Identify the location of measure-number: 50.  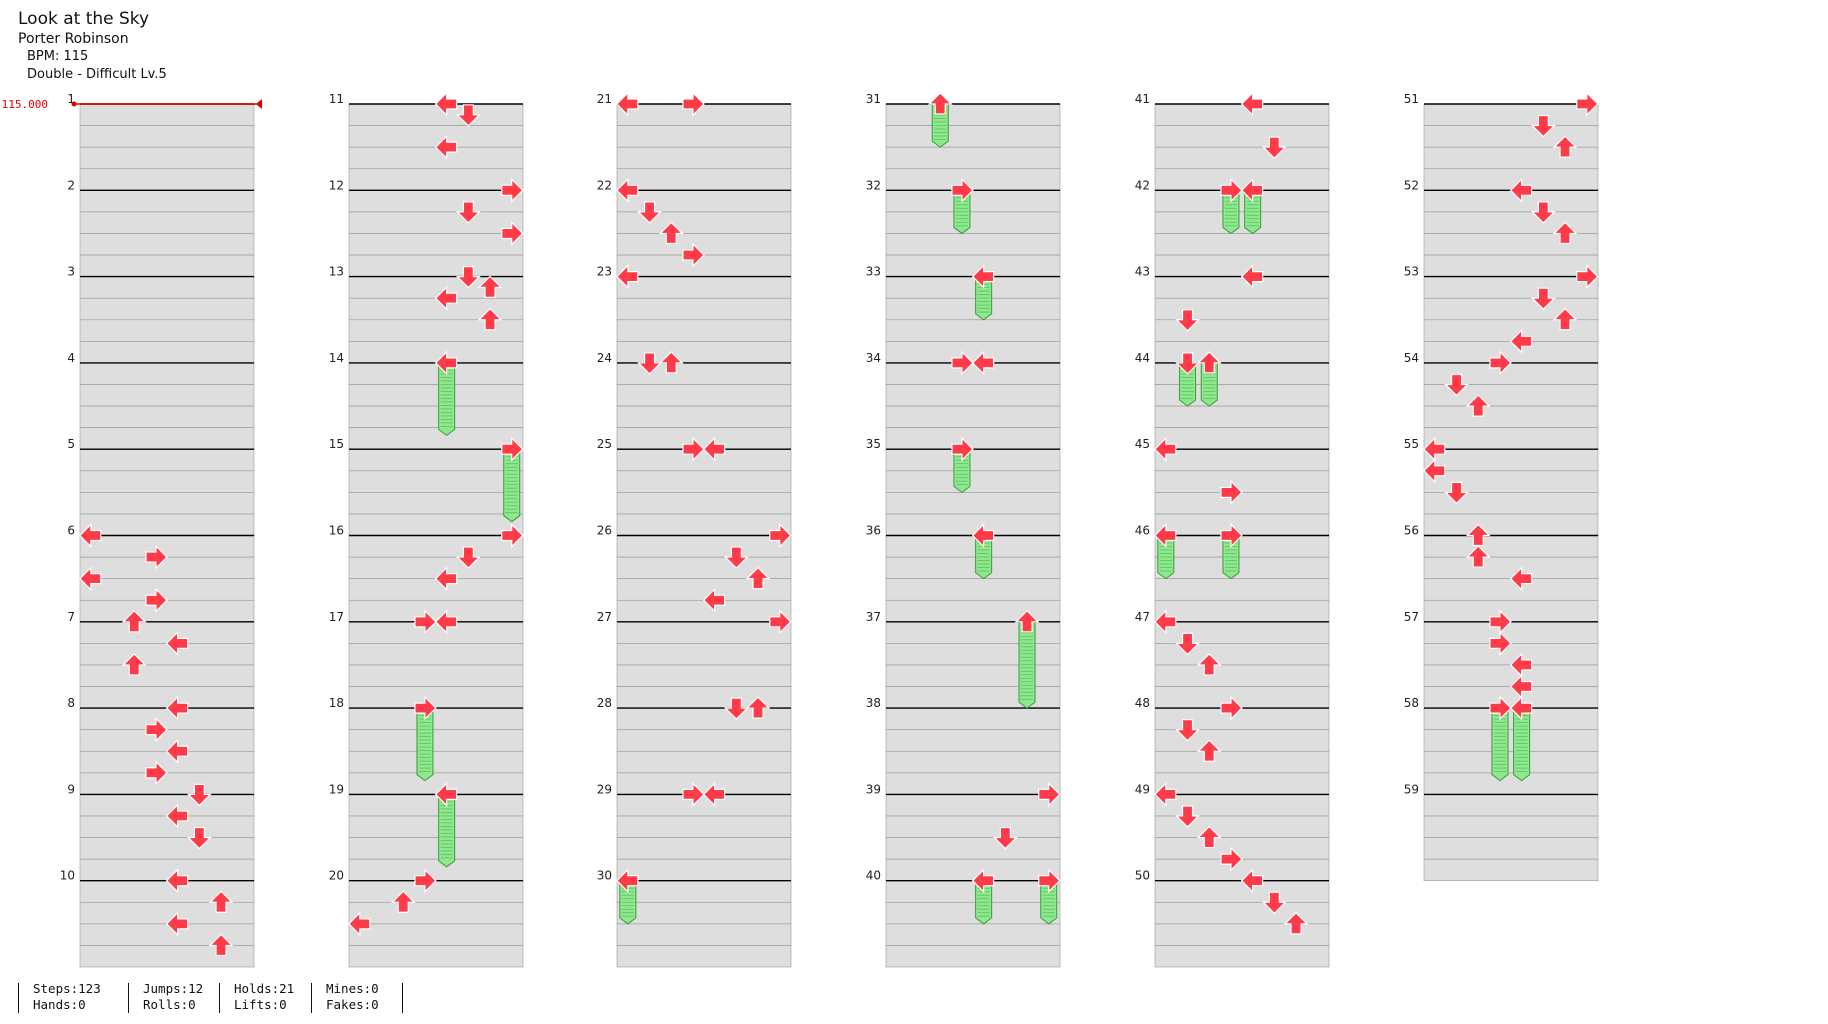
(1142, 876).